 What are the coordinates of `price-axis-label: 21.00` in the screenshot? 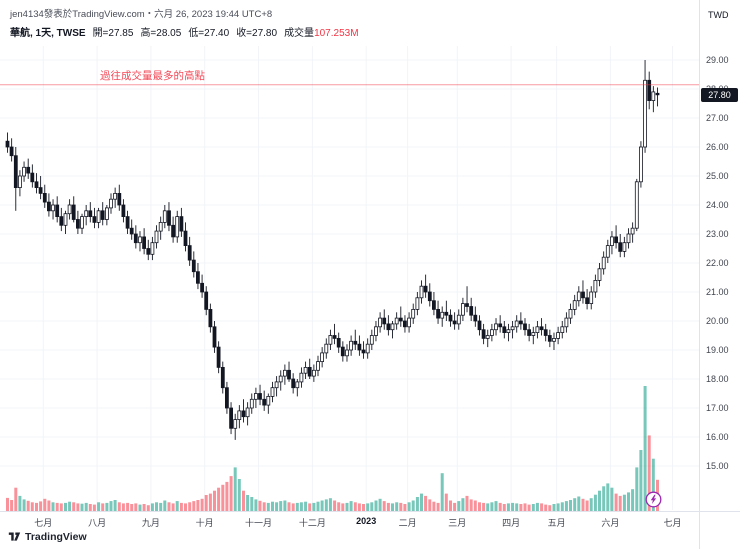 It's located at (717, 292).